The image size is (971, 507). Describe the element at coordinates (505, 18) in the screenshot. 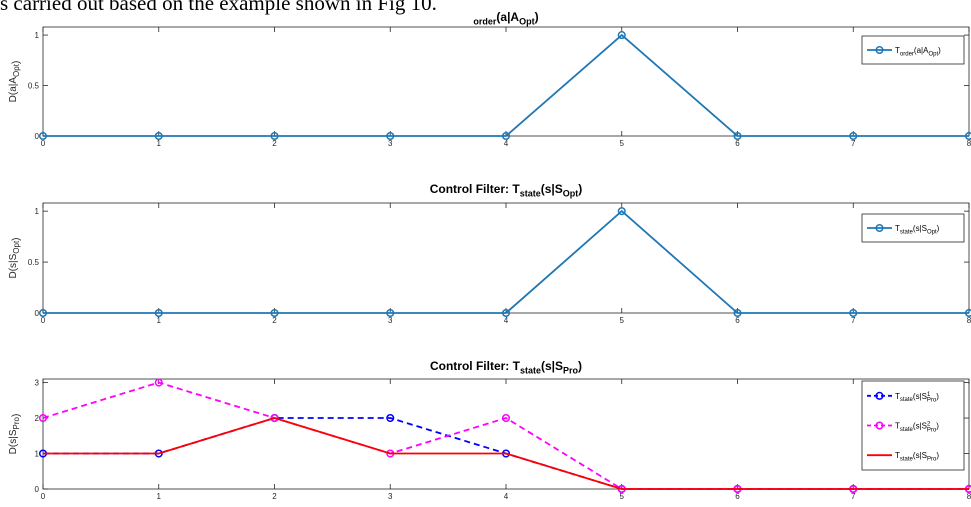

I see `subplot-title: order(a|AOpt)` at that location.